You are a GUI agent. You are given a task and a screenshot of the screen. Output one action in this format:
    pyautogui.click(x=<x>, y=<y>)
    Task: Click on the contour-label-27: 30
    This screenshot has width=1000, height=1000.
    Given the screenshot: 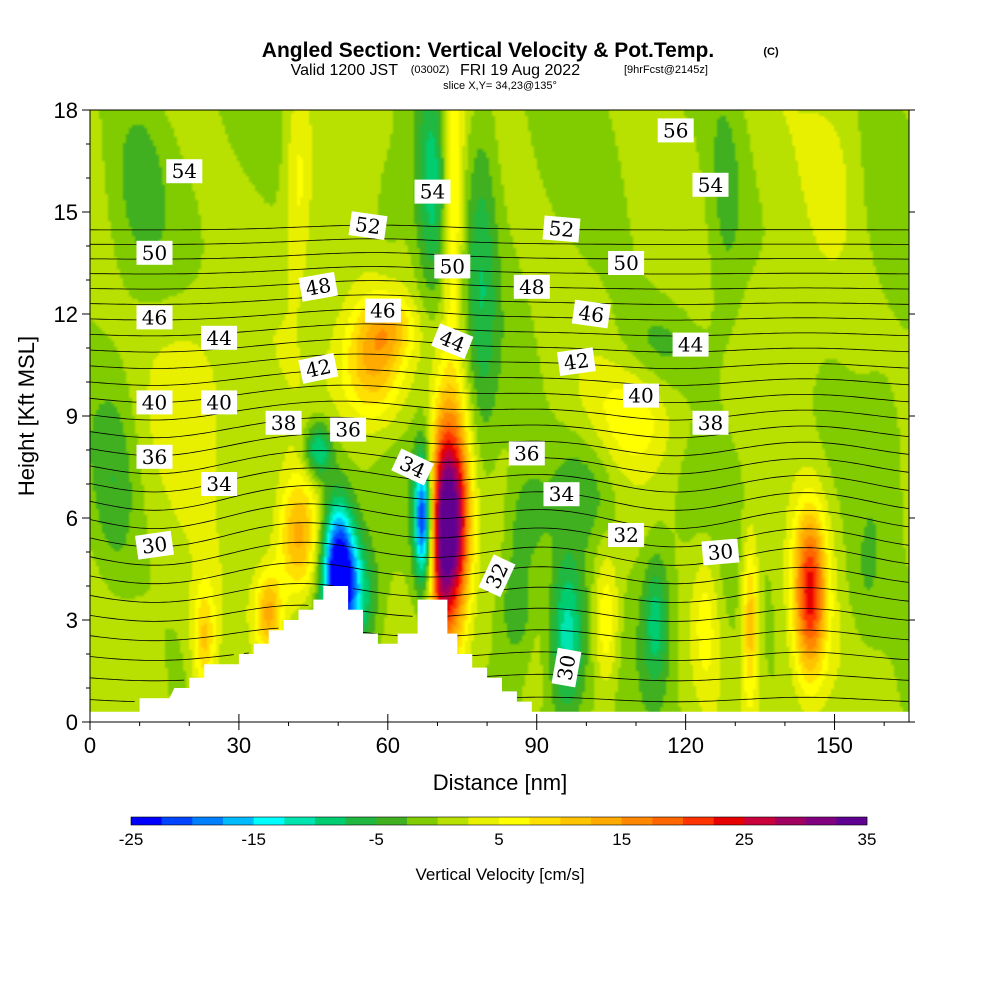 What is the action you would take?
    pyautogui.click(x=566, y=667)
    